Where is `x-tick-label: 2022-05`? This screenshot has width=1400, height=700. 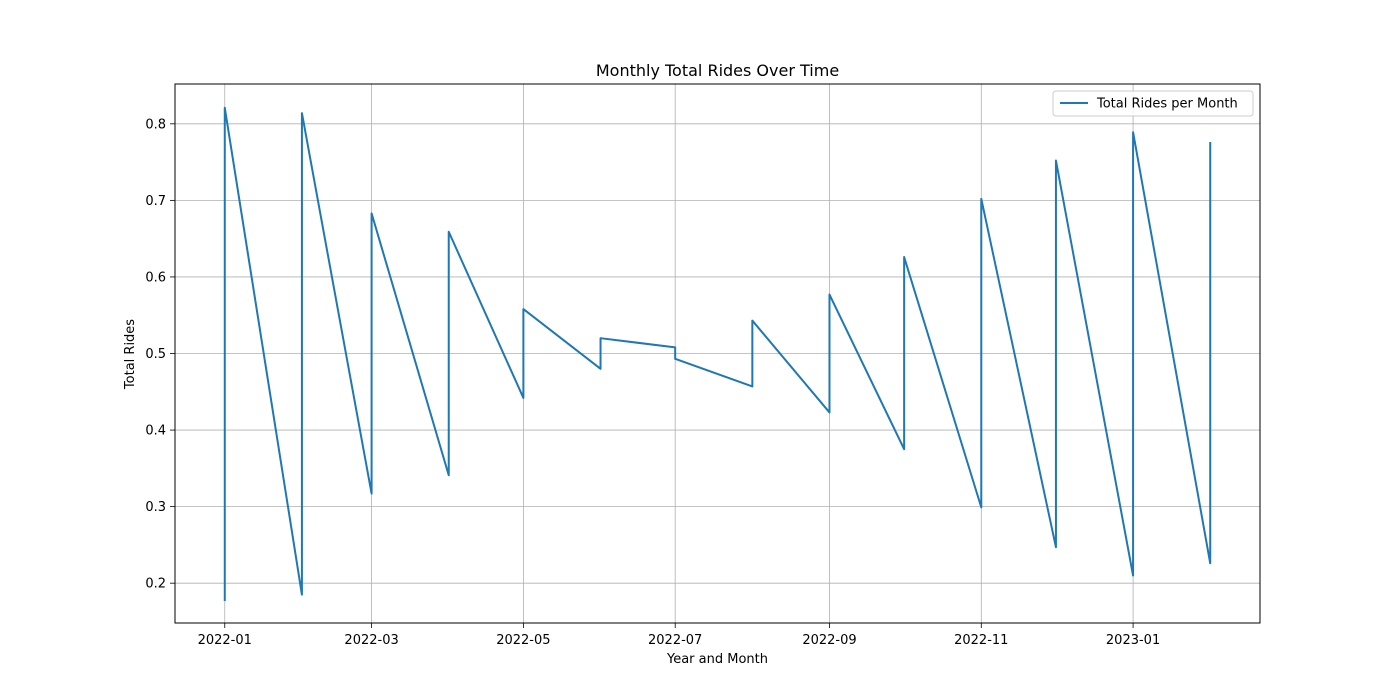 x-tick-label: 2022-05 is located at coordinates (523, 640).